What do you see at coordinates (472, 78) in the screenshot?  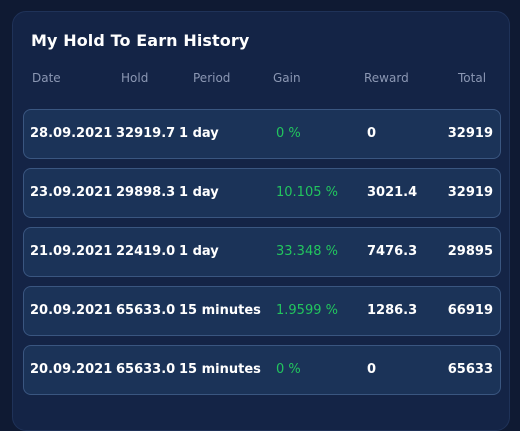 I see `column-header-total: Total` at bounding box center [472, 78].